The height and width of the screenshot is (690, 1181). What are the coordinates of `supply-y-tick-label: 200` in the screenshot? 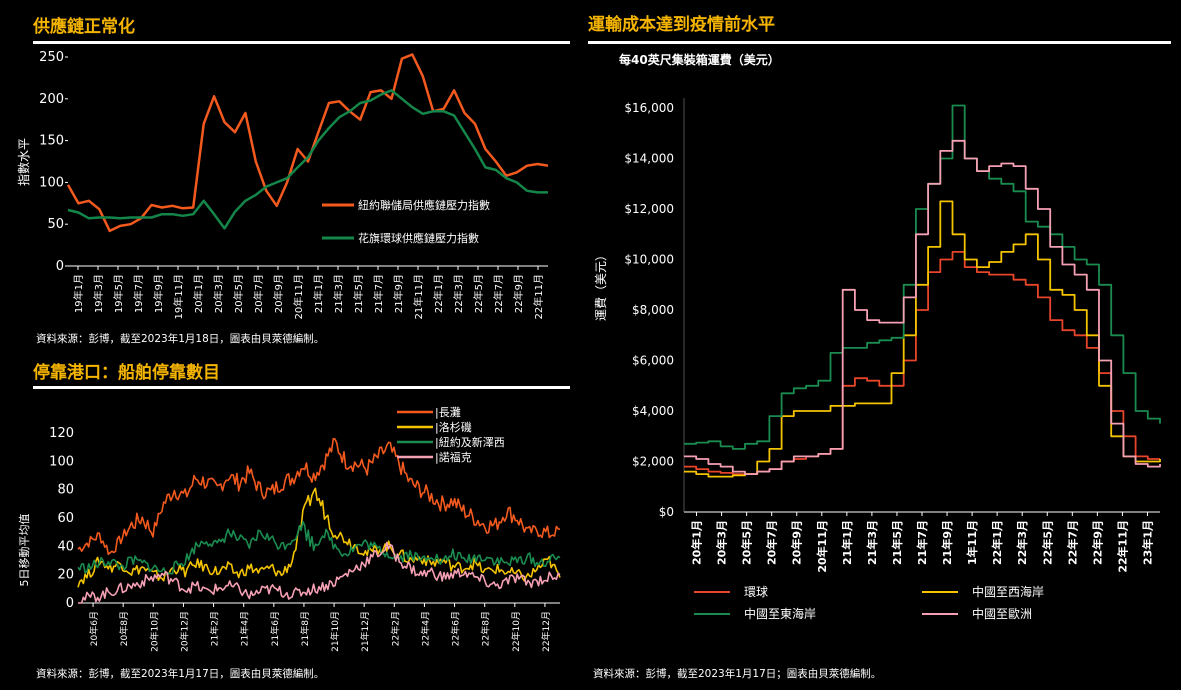 It's located at (51, 99).